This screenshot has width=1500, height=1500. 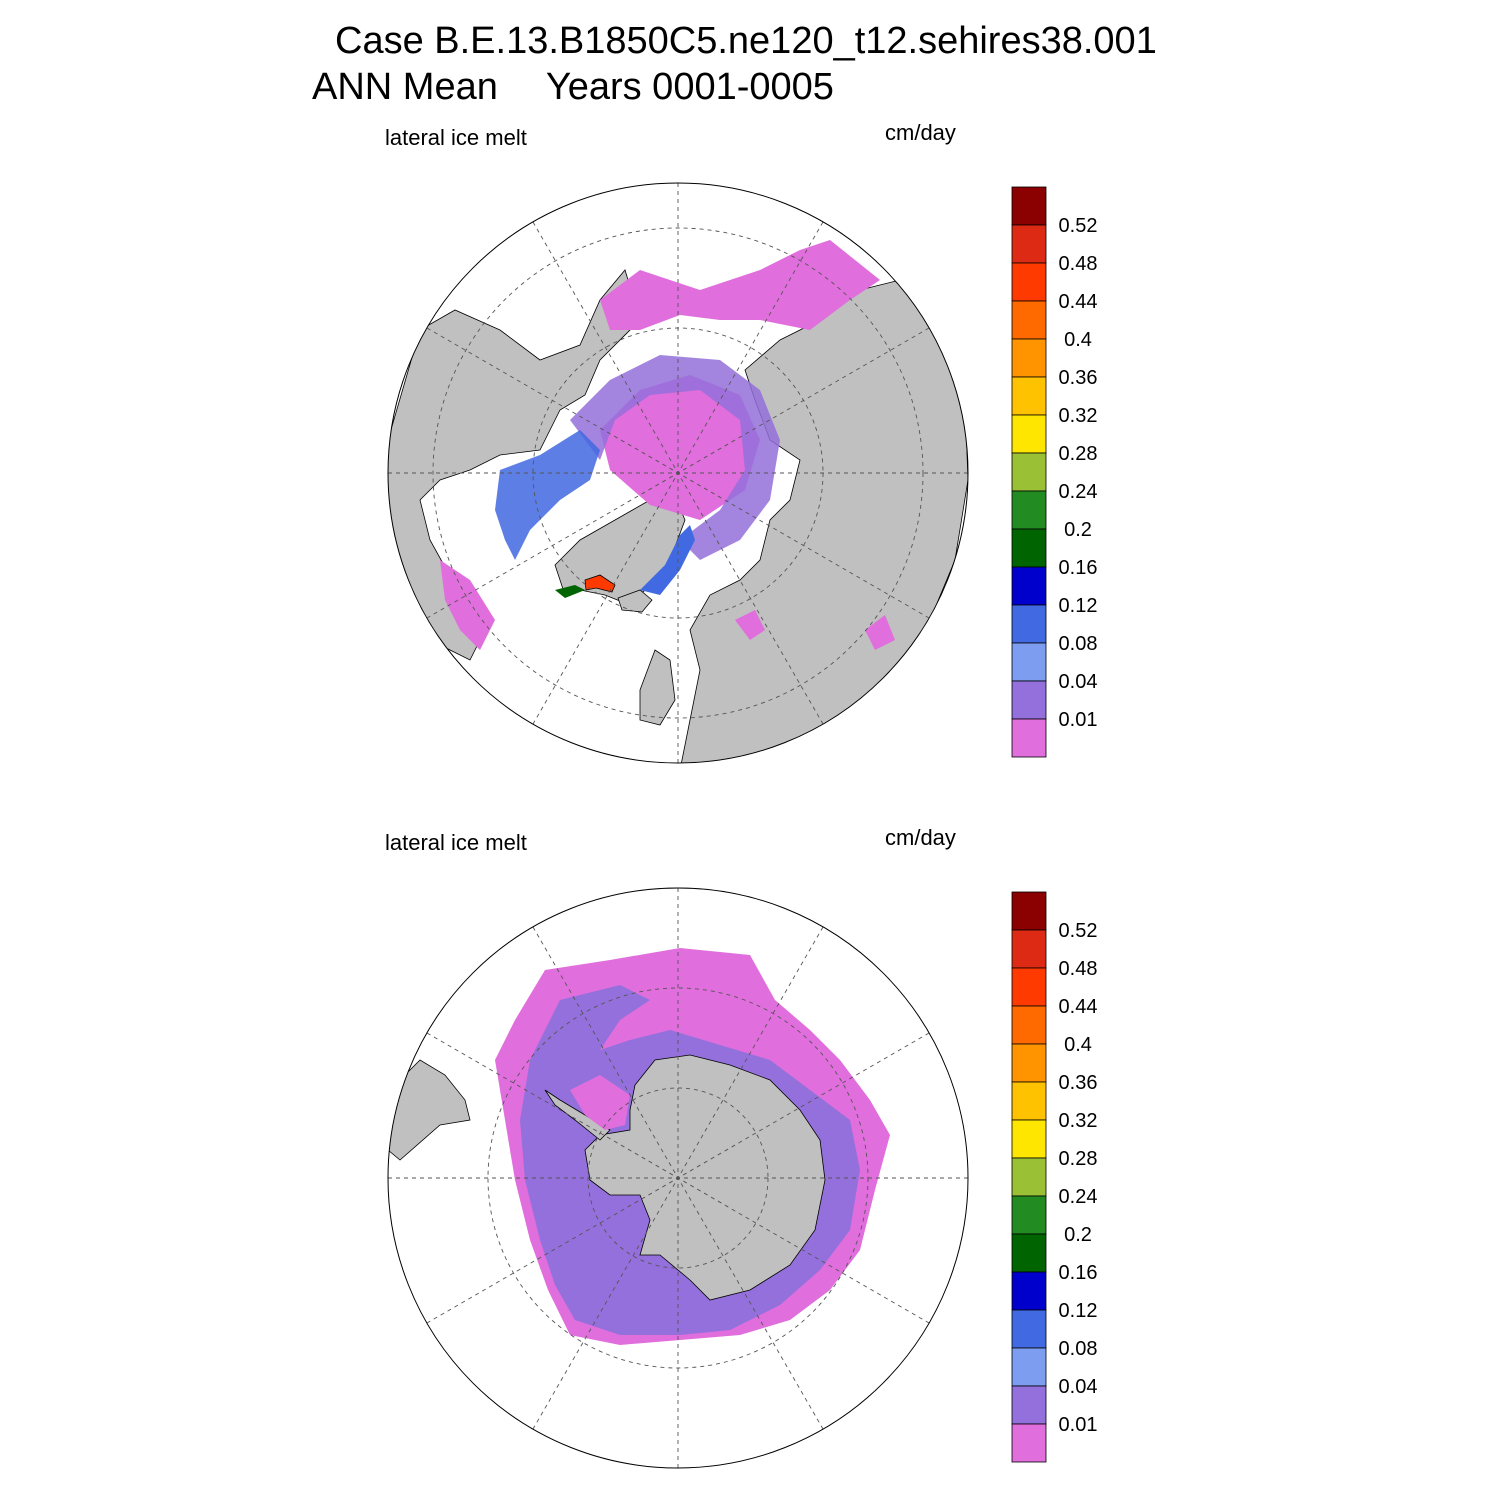 I want to click on antarctic-colorbar-tick-label: 0.2, so click(x=1078, y=1235).